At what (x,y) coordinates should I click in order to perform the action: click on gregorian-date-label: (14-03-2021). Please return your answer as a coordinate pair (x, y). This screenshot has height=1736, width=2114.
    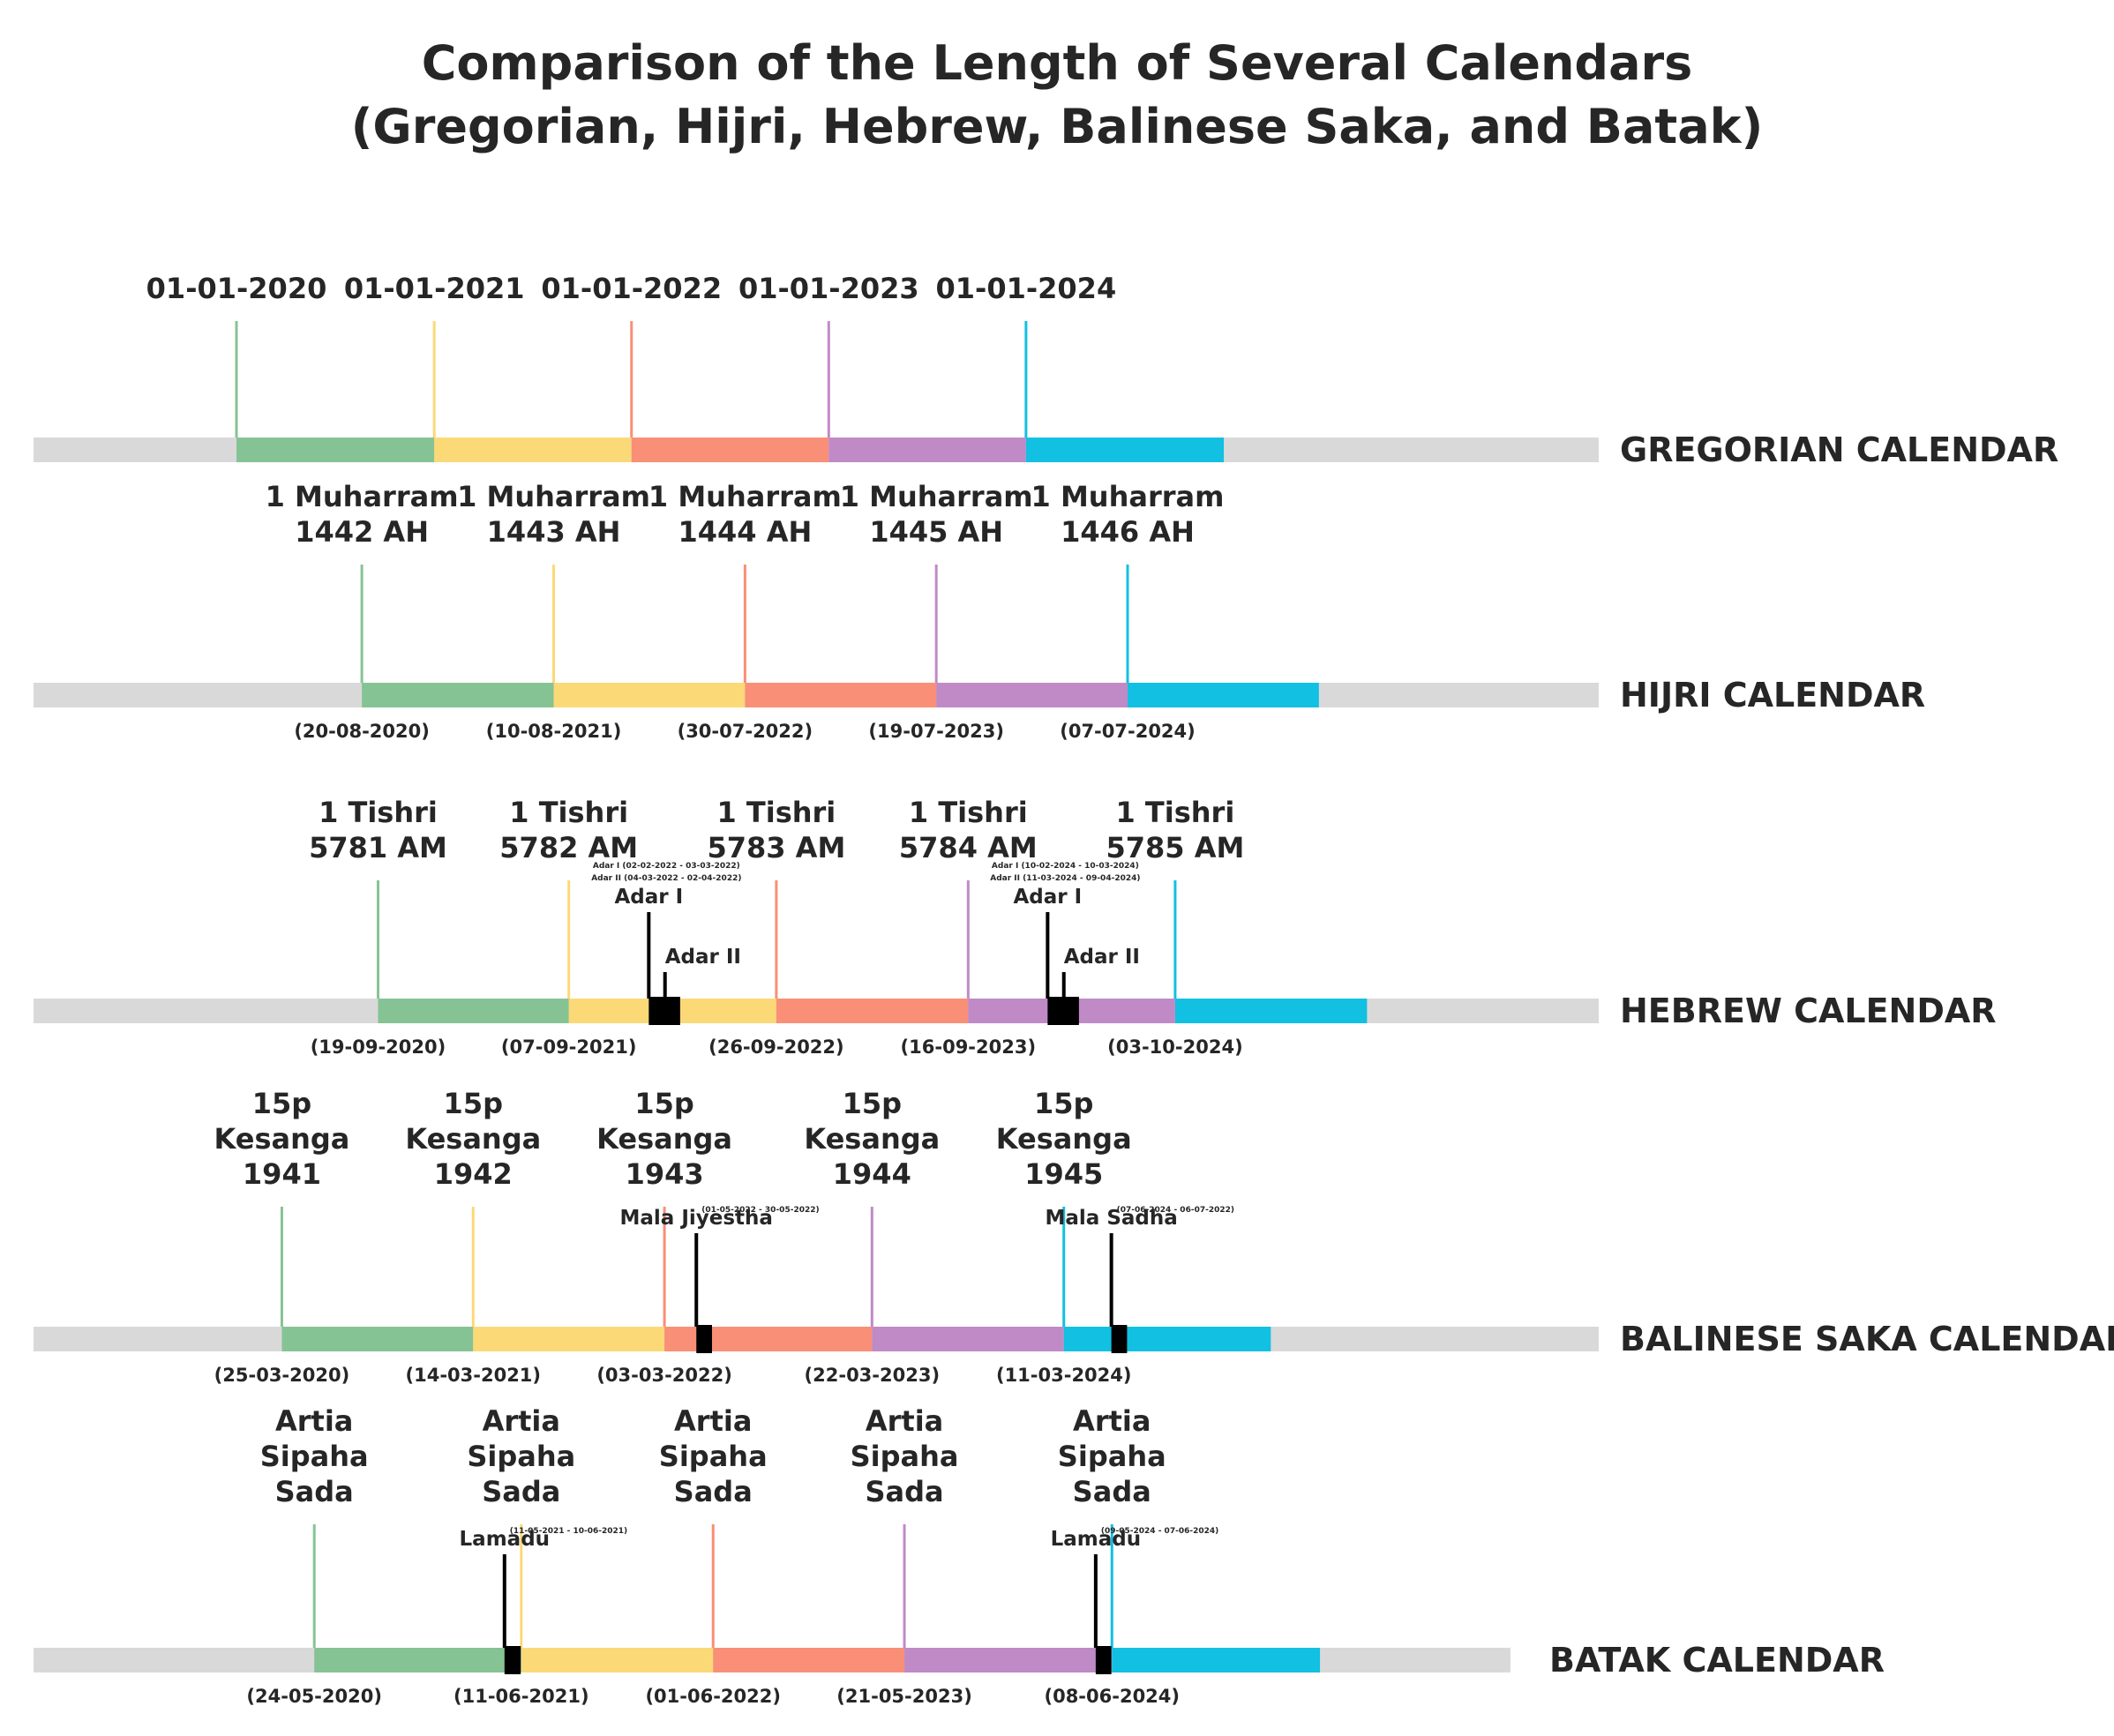
    Looking at the image, I should click on (474, 1375).